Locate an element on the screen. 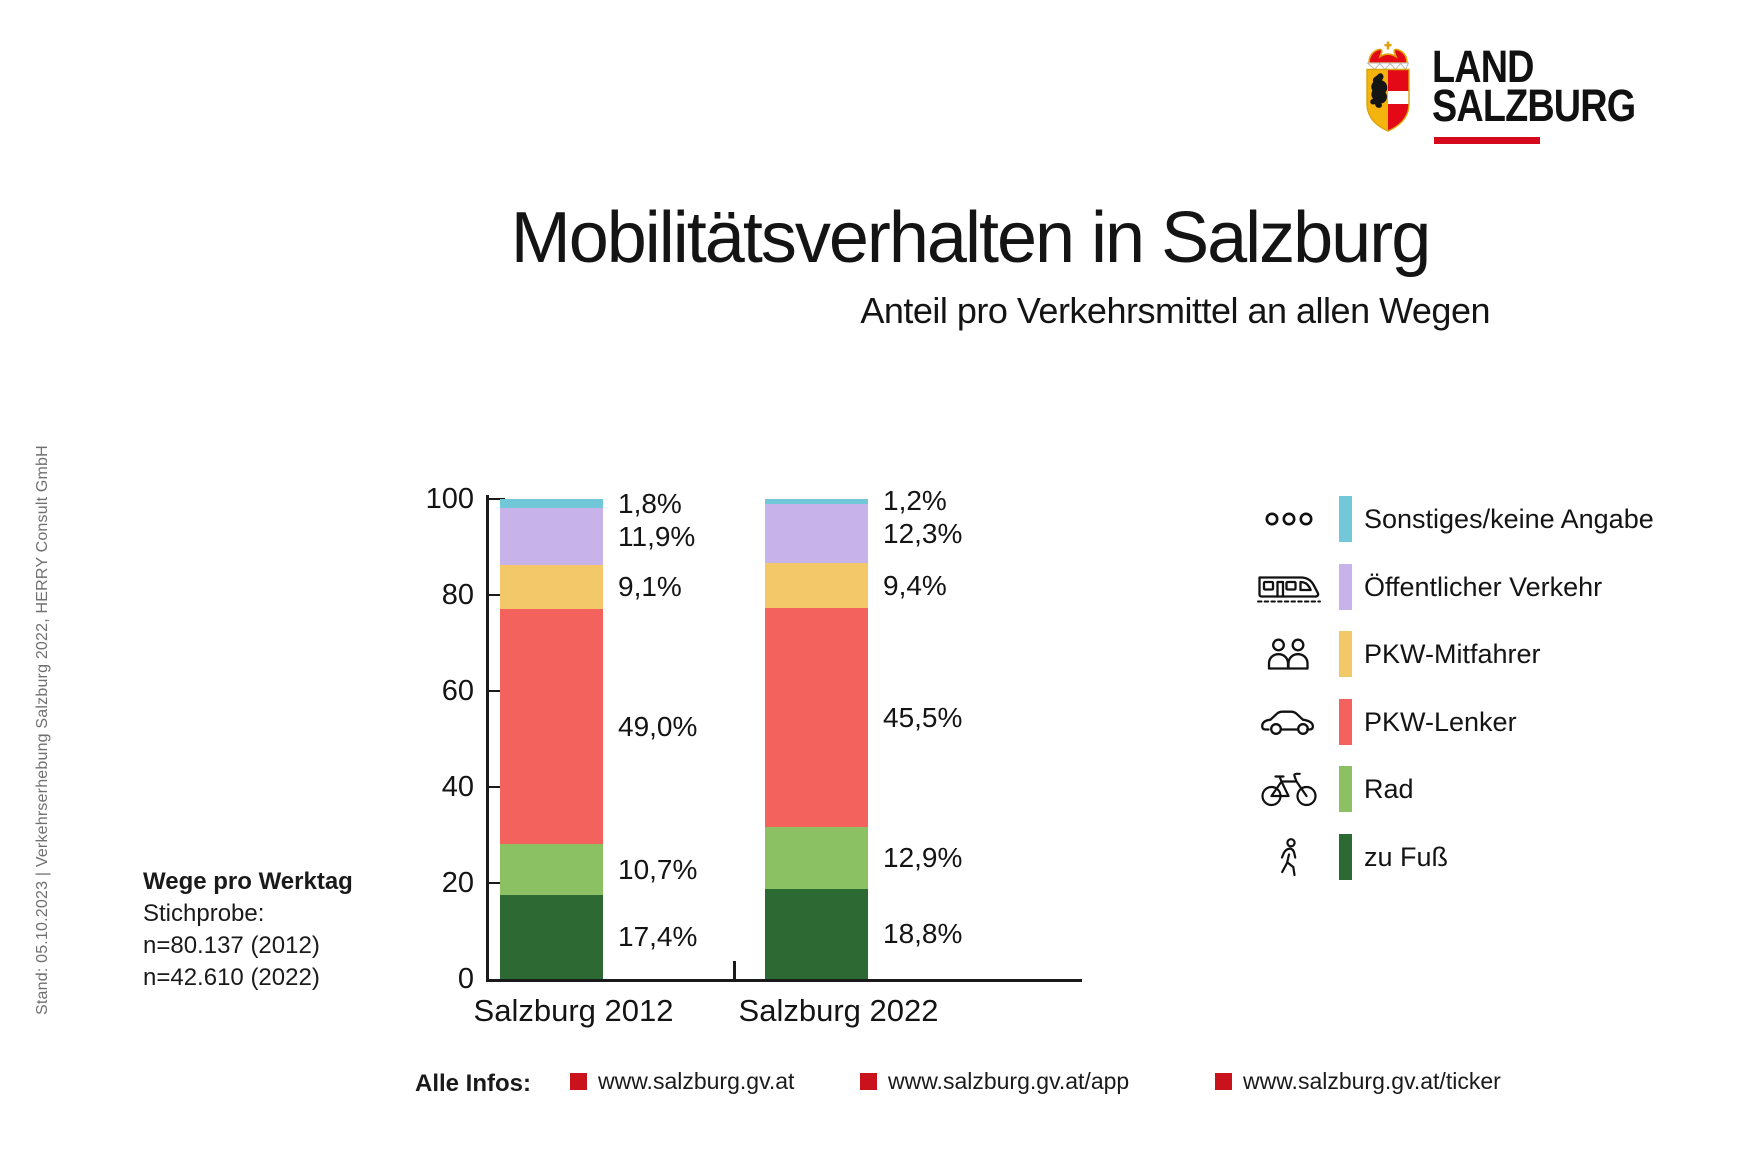 The image size is (1754, 1169). legend-item-pkw-lenker: PKW-Lenker is located at coordinates (1381, 722).